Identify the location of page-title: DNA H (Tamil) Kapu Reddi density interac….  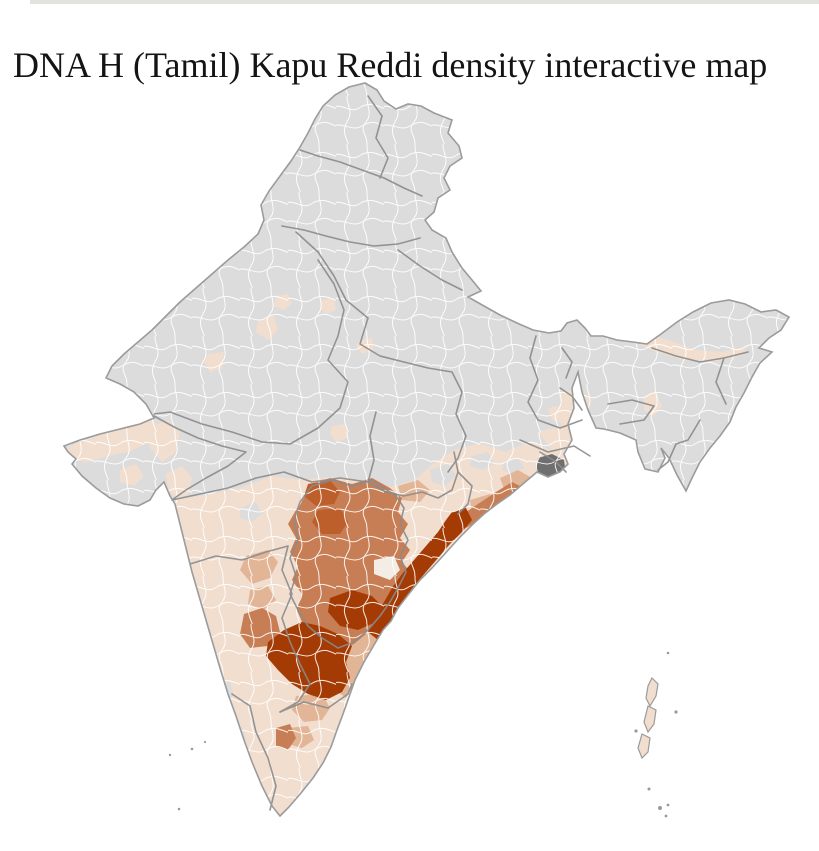
(390, 65).